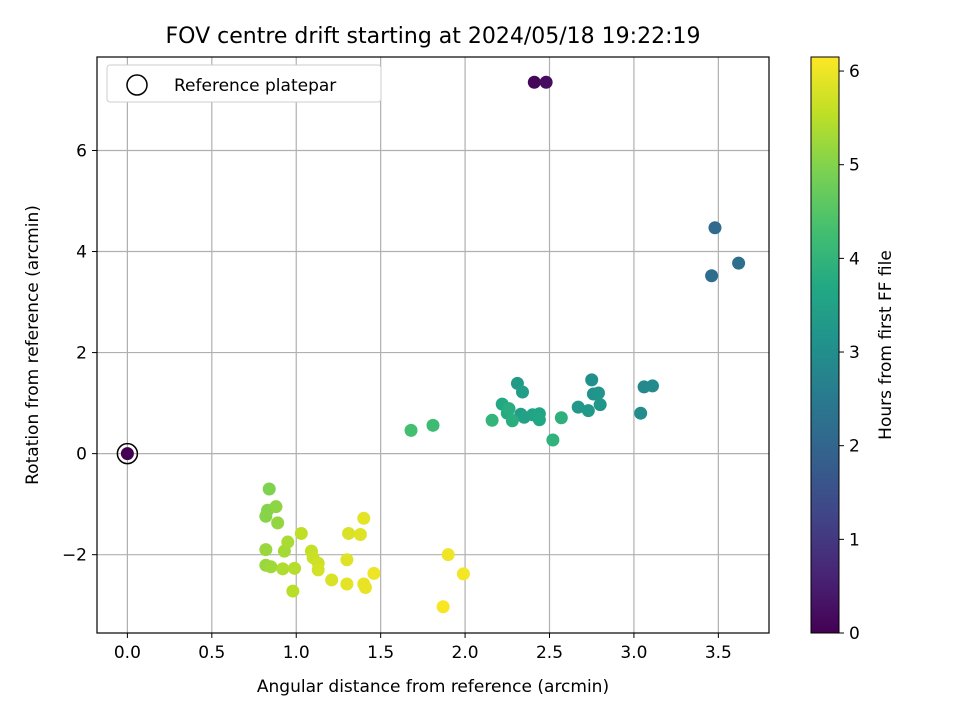 The height and width of the screenshot is (720, 960). I want to click on x-tick-label: 1.0, so click(296, 653).